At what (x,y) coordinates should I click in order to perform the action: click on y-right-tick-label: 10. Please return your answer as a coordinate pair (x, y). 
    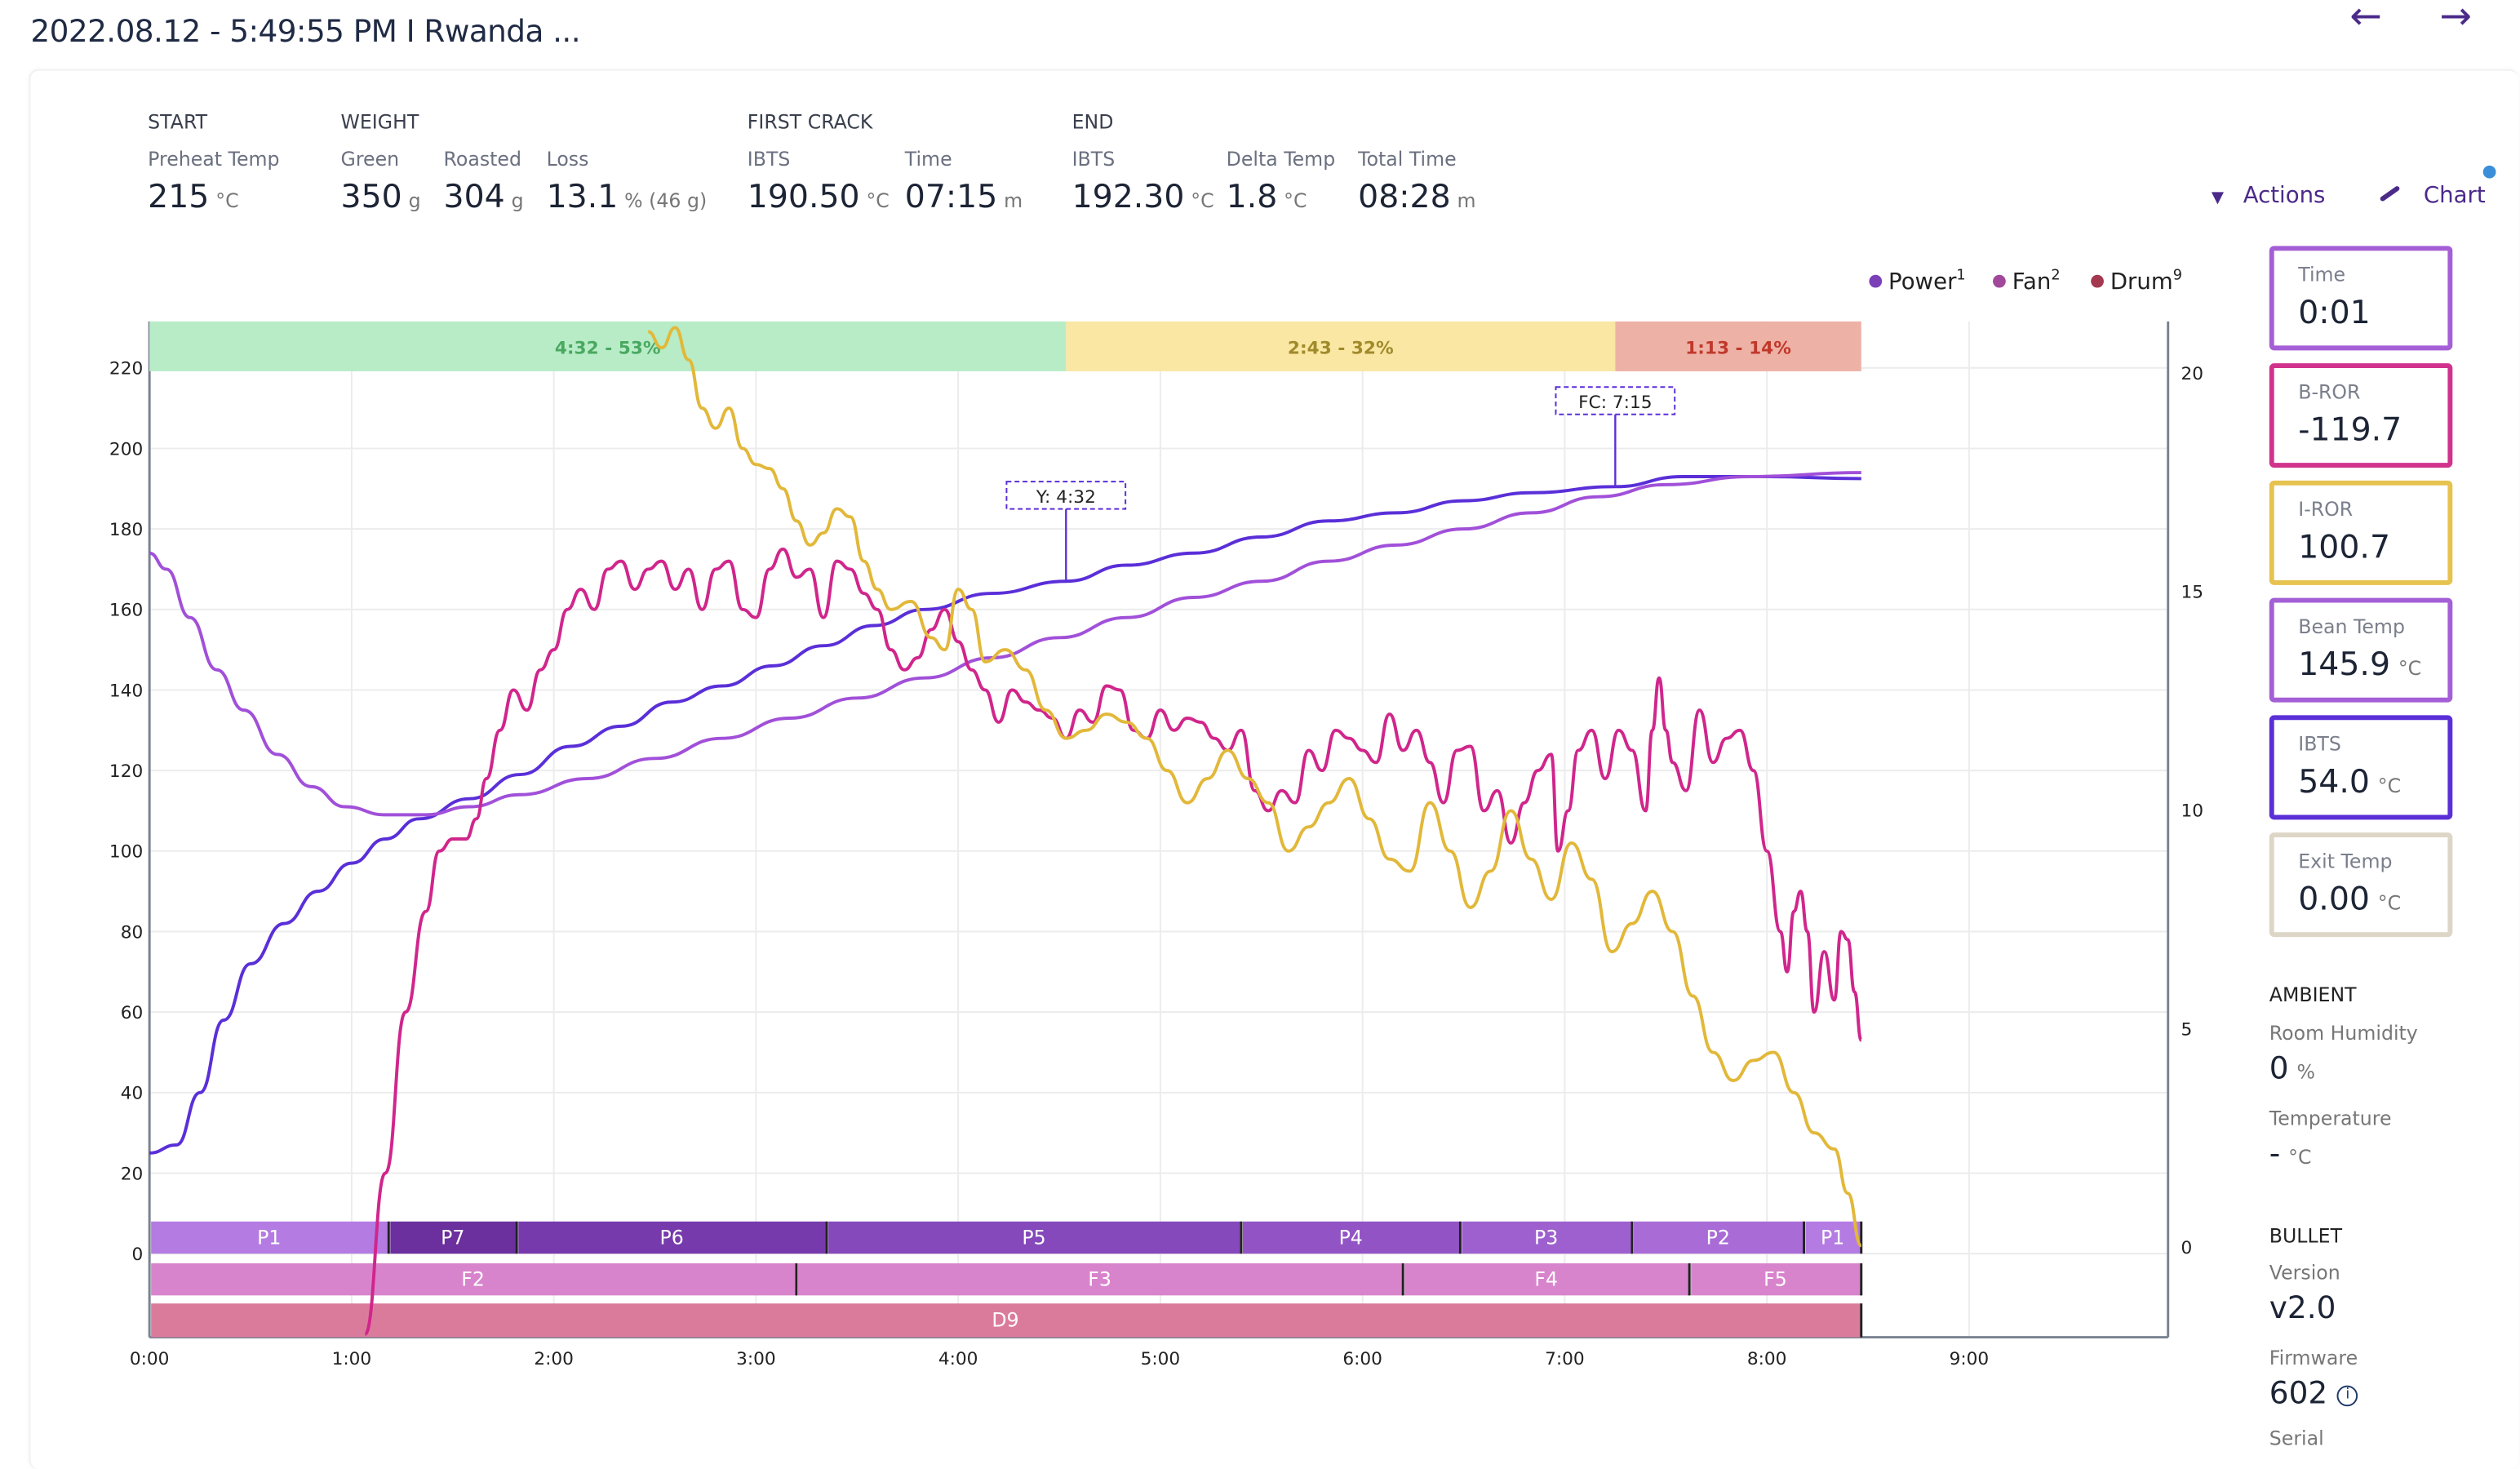
    Looking at the image, I should click on (2192, 811).